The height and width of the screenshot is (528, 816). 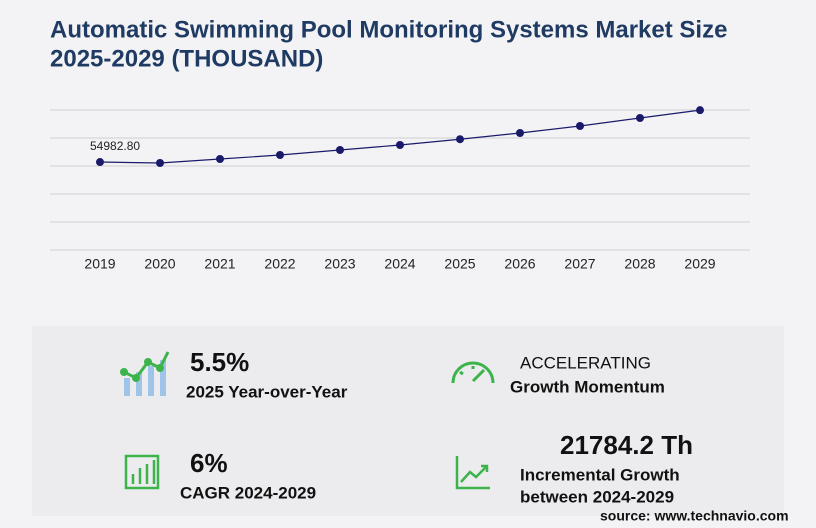 What do you see at coordinates (142, 472) in the screenshot?
I see `cagr-icon` at bounding box center [142, 472].